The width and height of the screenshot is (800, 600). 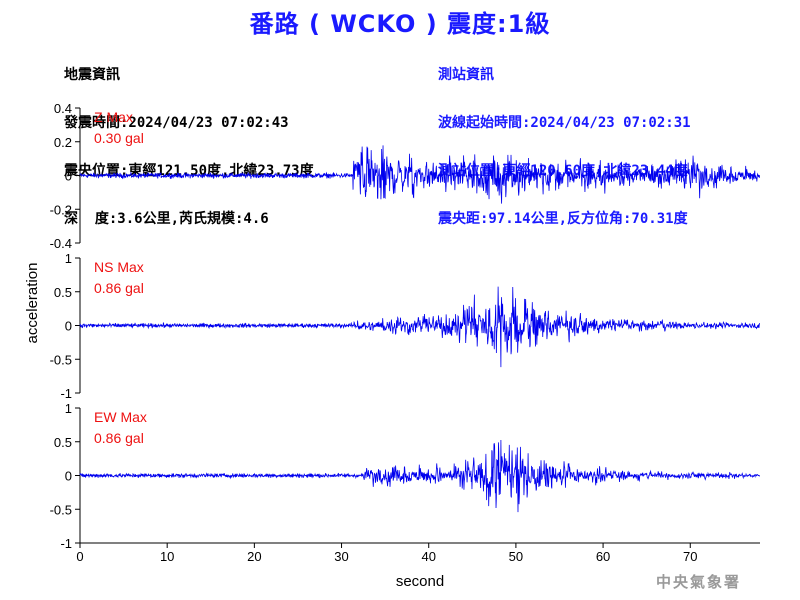 What do you see at coordinates (63, 292) in the screenshot?
I see `y-tick-label-ns: 0.5` at bounding box center [63, 292].